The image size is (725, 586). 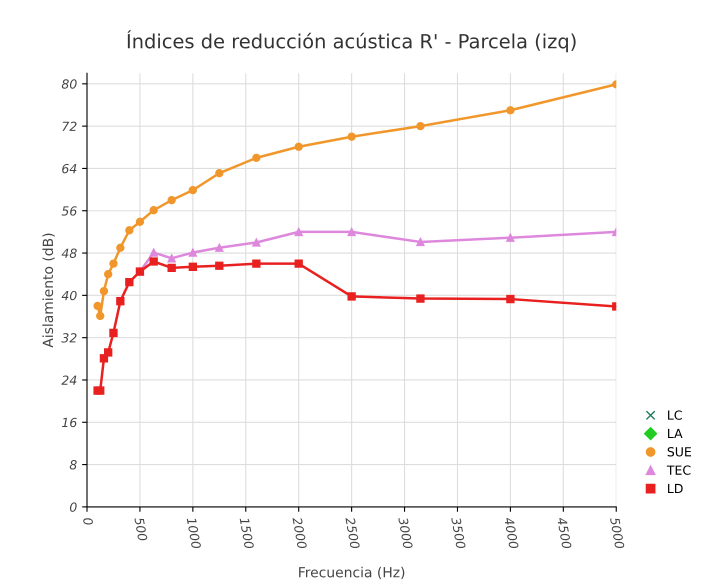 What do you see at coordinates (675, 433) in the screenshot?
I see `legend-label: LA` at bounding box center [675, 433].